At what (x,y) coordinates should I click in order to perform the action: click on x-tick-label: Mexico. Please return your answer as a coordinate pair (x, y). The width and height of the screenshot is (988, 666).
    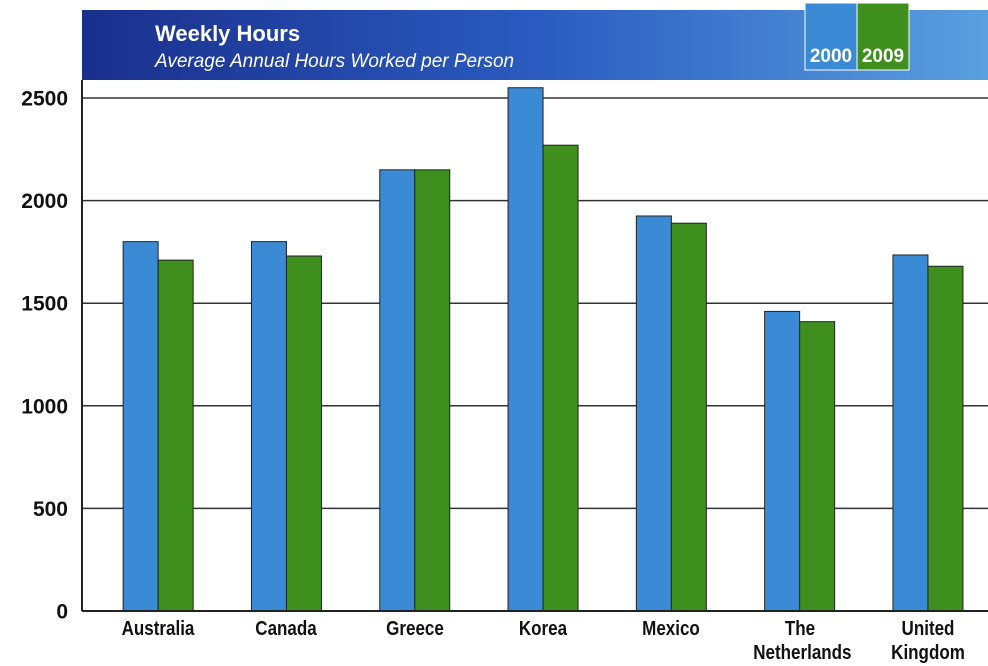
    Looking at the image, I should click on (671, 629).